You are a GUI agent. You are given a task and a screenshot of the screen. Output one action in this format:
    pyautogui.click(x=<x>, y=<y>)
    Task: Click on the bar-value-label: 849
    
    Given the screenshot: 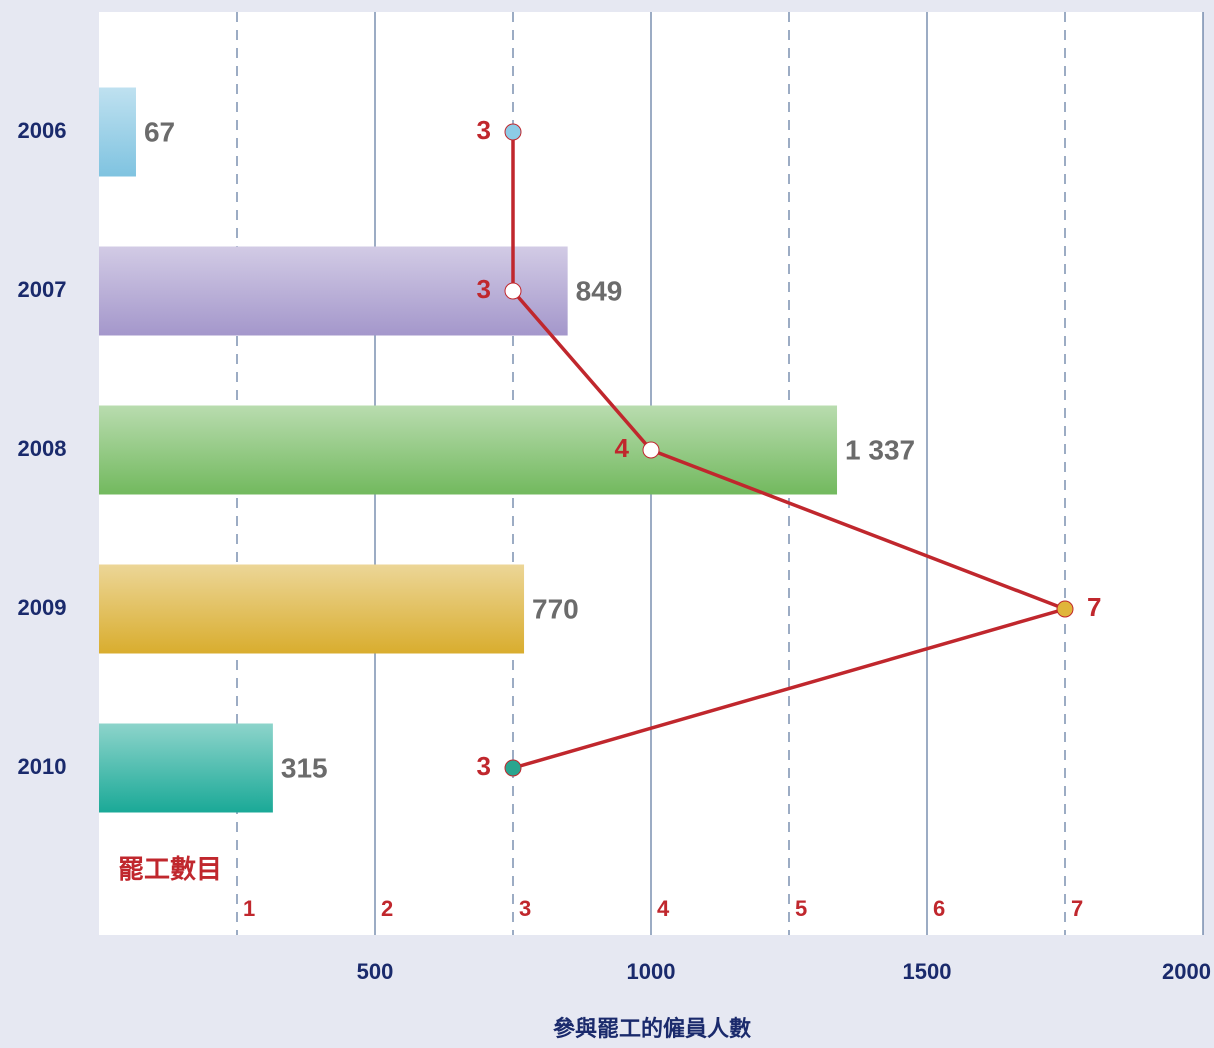 What is the action you would take?
    pyautogui.click(x=599, y=290)
    